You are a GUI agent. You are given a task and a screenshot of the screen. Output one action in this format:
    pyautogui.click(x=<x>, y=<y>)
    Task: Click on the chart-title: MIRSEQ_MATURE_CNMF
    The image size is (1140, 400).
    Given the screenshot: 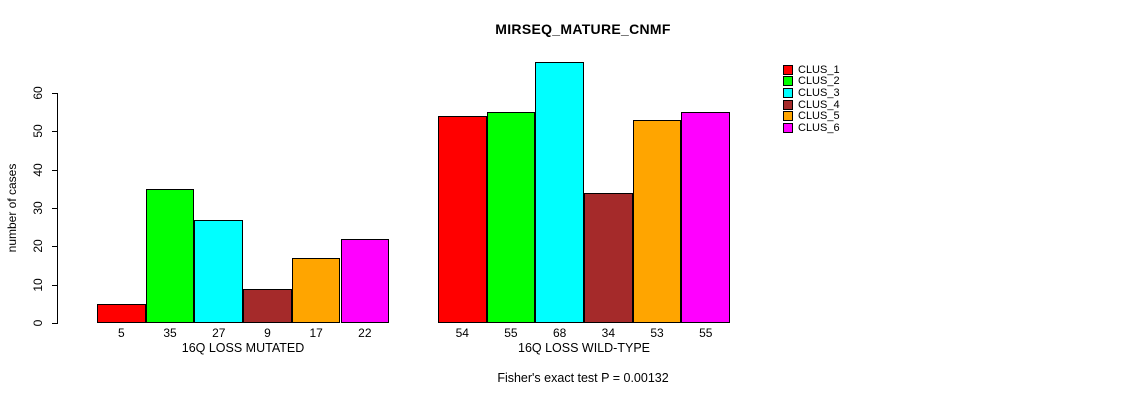 What is the action you would take?
    pyautogui.click(x=583, y=29)
    